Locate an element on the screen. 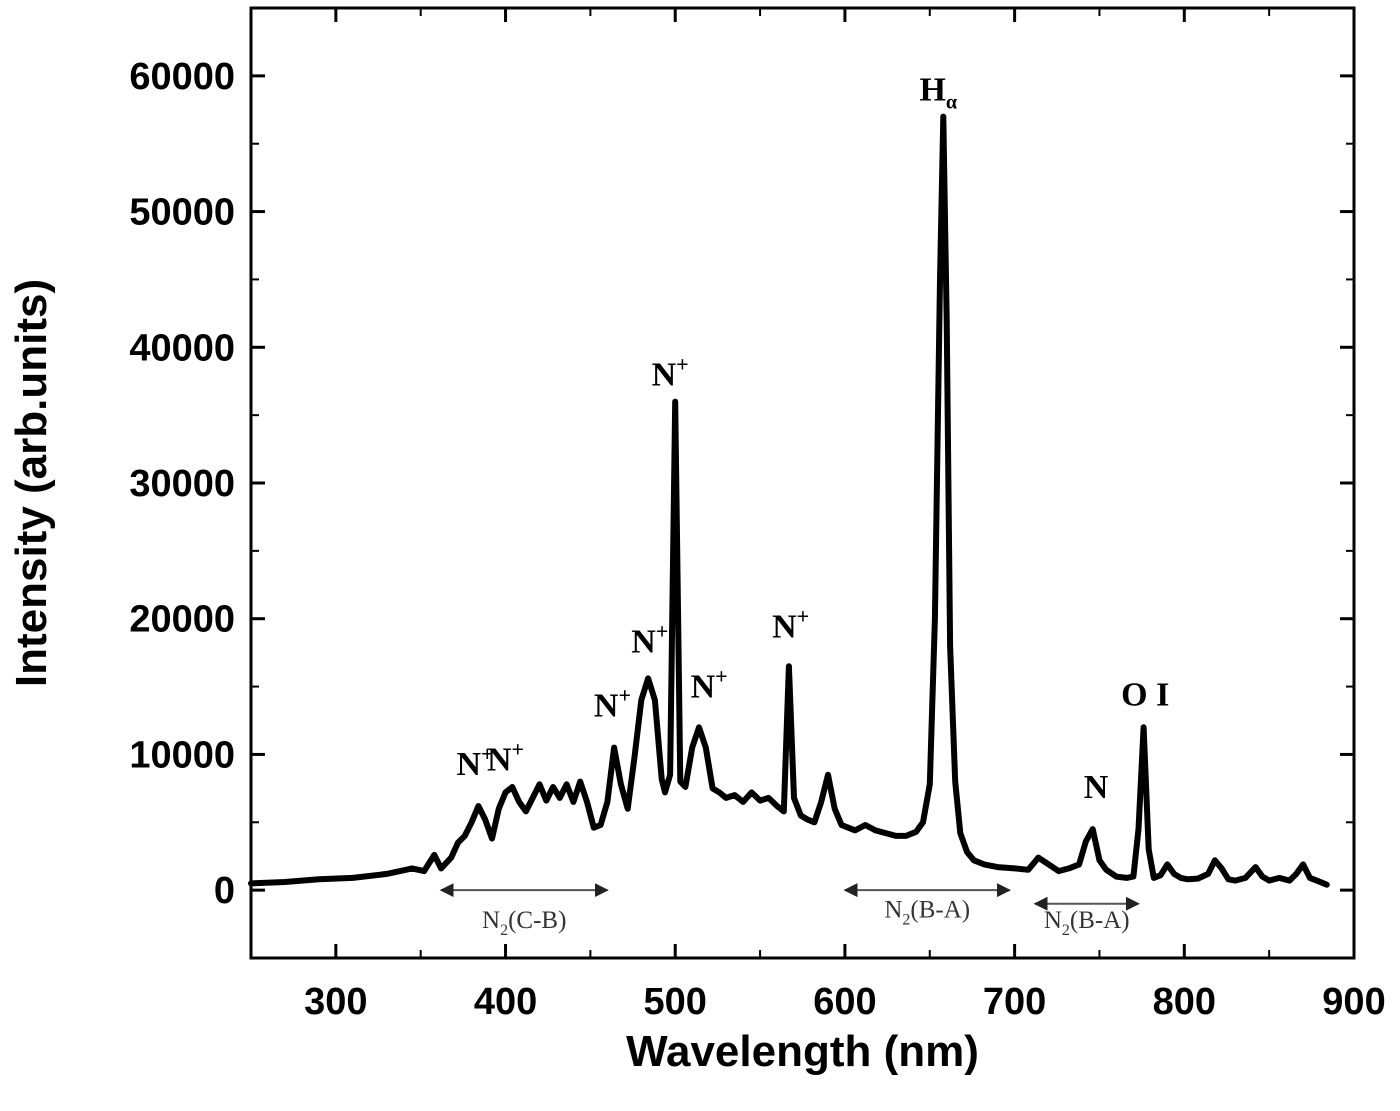 Image resolution: width=1400 pixels, height=1111 pixels. x-tick-label: 600 is located at coordinates (844, 1002).